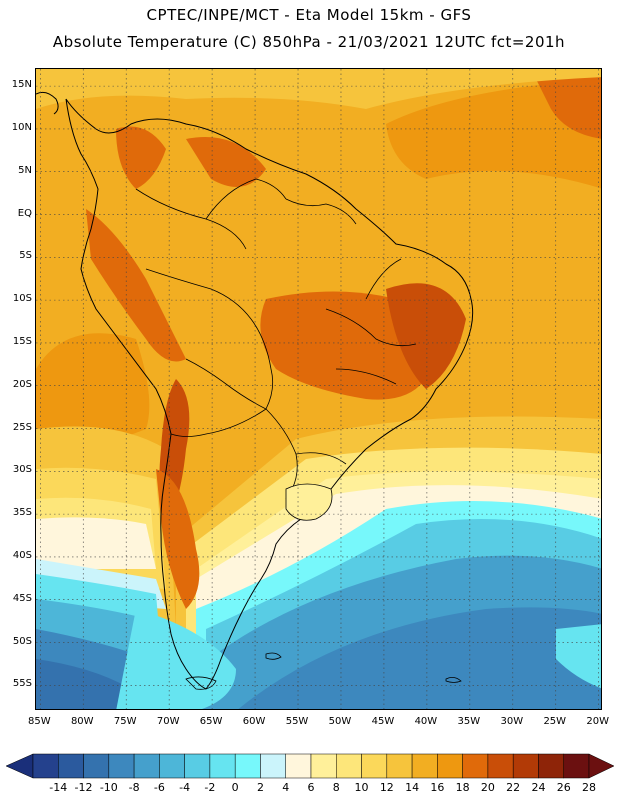  Describe the element at coordinates (22, 384) in the screenshot. I see `lat-label: 20S` at that location.